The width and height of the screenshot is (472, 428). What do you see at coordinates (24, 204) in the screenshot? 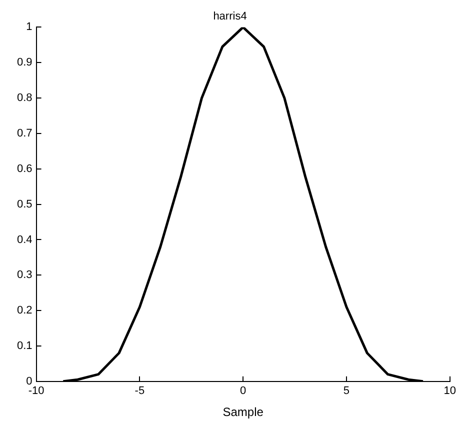
I see `y-tick-label: 0.5` at bounding box center [24, 204].